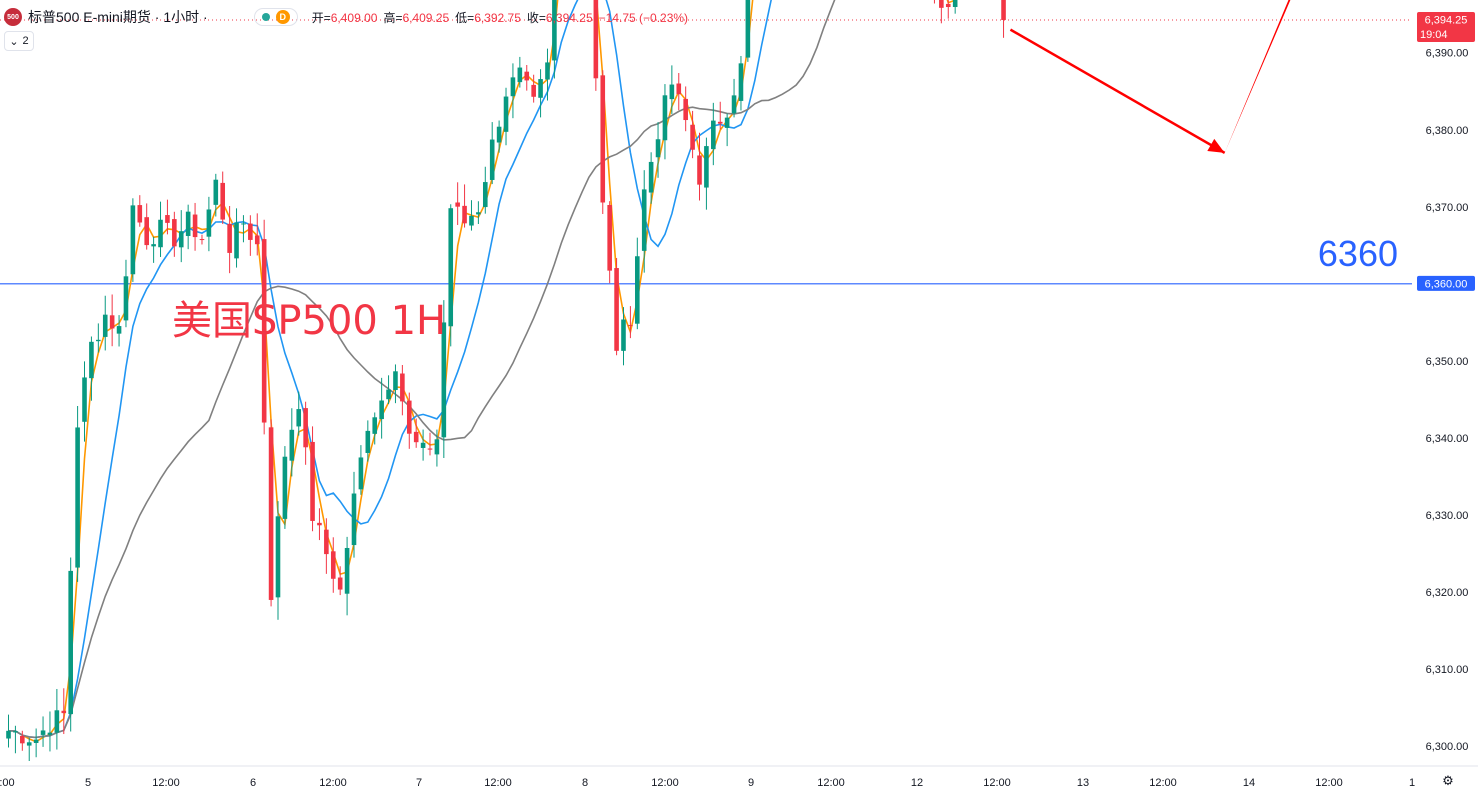 Image resolution: width=1478 pixels, height=796 pixels. What do you see at coordinates (1445, 383) in the screenshot?
I see `price-axis-bg` at bounding box center [1445, 383].